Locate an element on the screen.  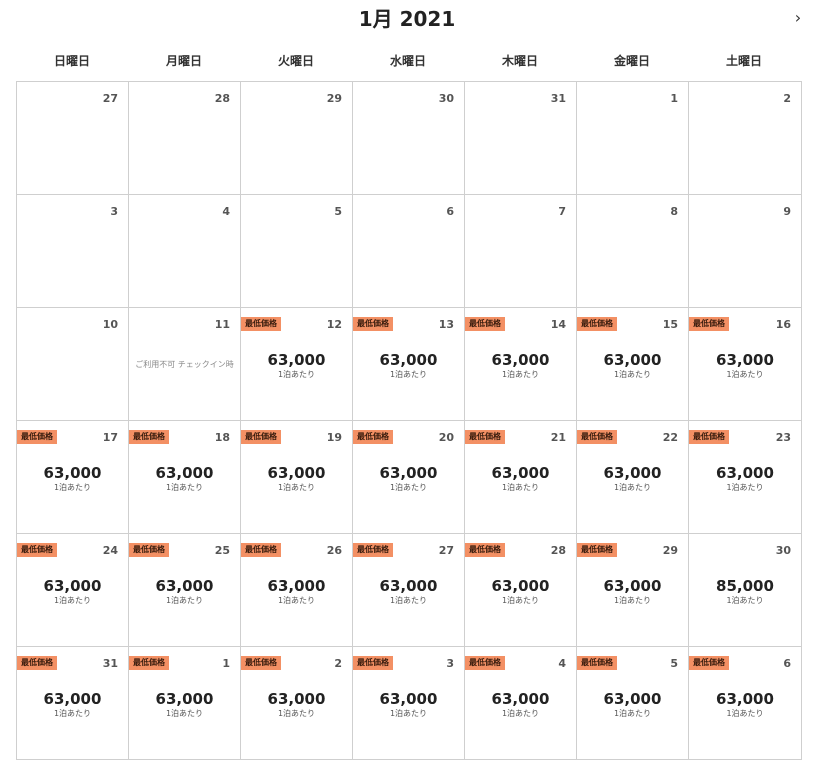
calendar-day-cell: 29 最低価格 63,000 1泊あたり is located at coordinates (633, 590).